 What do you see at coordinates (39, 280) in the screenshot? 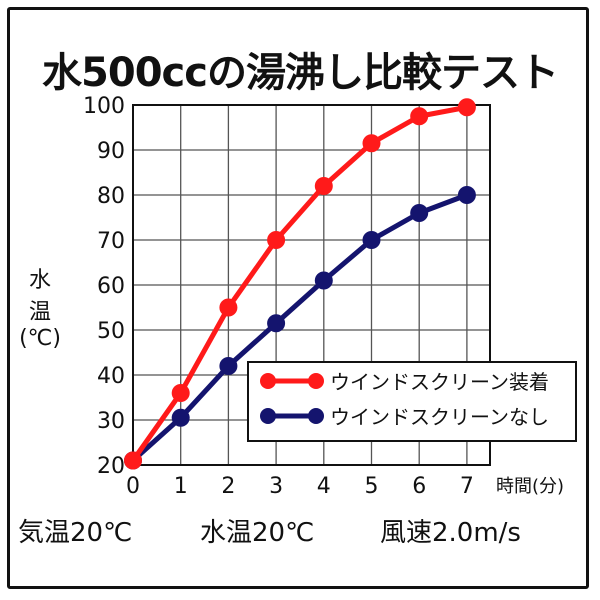
I see `y-axis-label-1: 水` at bounding box center [39, 280].